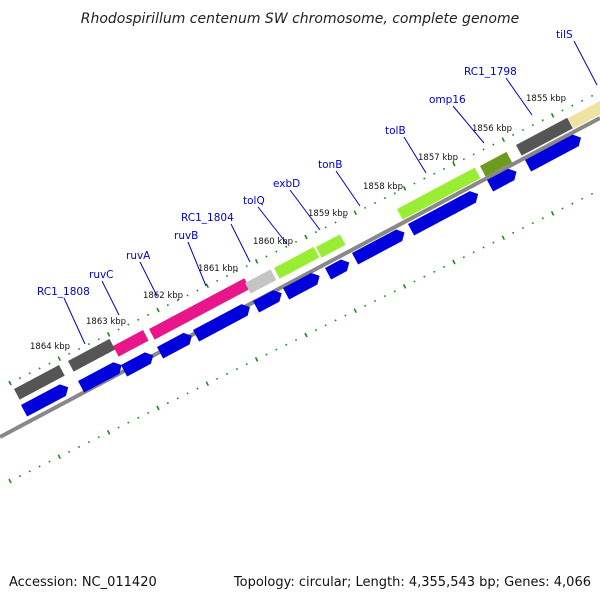  What do you see at coordinates (490, 72) in the screenshot?
I see `gene-label: RC1_1798` at bounding box center [490, 72].